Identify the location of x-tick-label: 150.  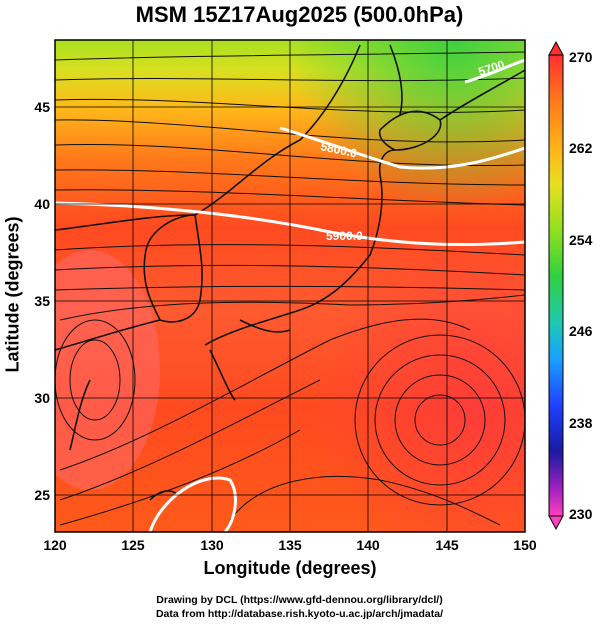
(525, 545).